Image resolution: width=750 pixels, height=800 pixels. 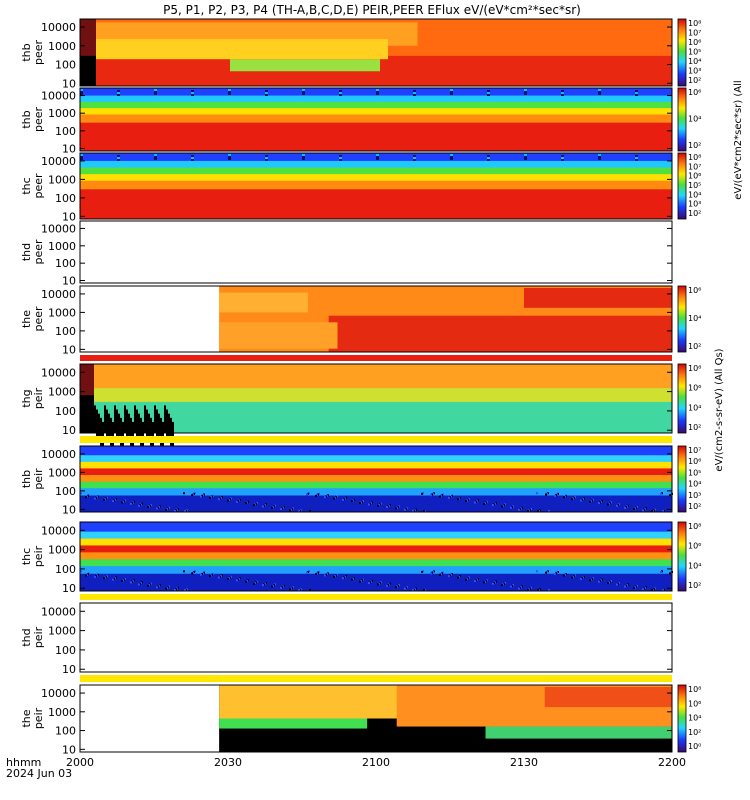 I want to click on colorbar, so click(x=682, y=556).